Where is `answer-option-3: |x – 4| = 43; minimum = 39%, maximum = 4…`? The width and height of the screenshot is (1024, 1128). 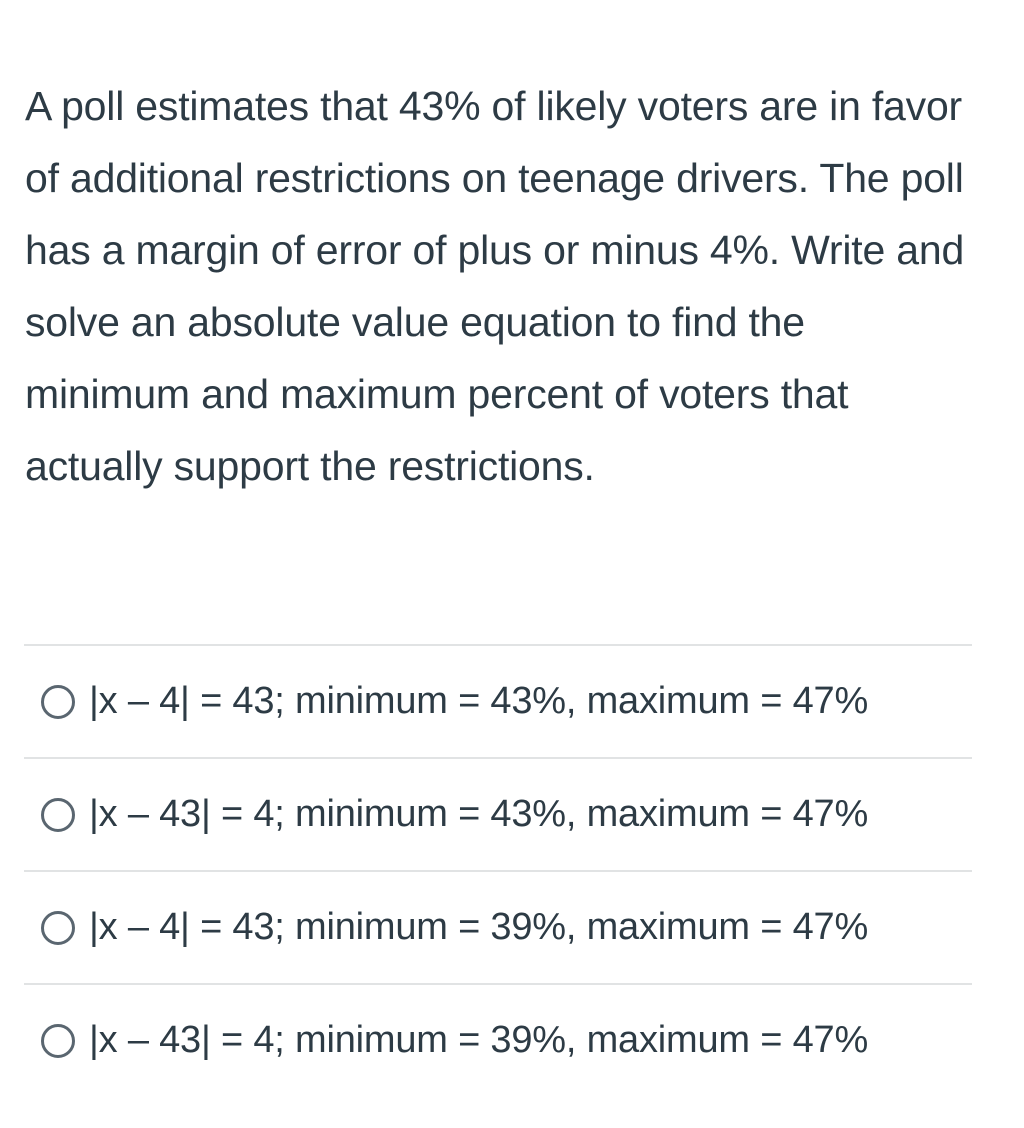 answer-option-3: |x – 4| = 43; minimum = 39%, maximum = 4… is located at coordinates (498, 926).